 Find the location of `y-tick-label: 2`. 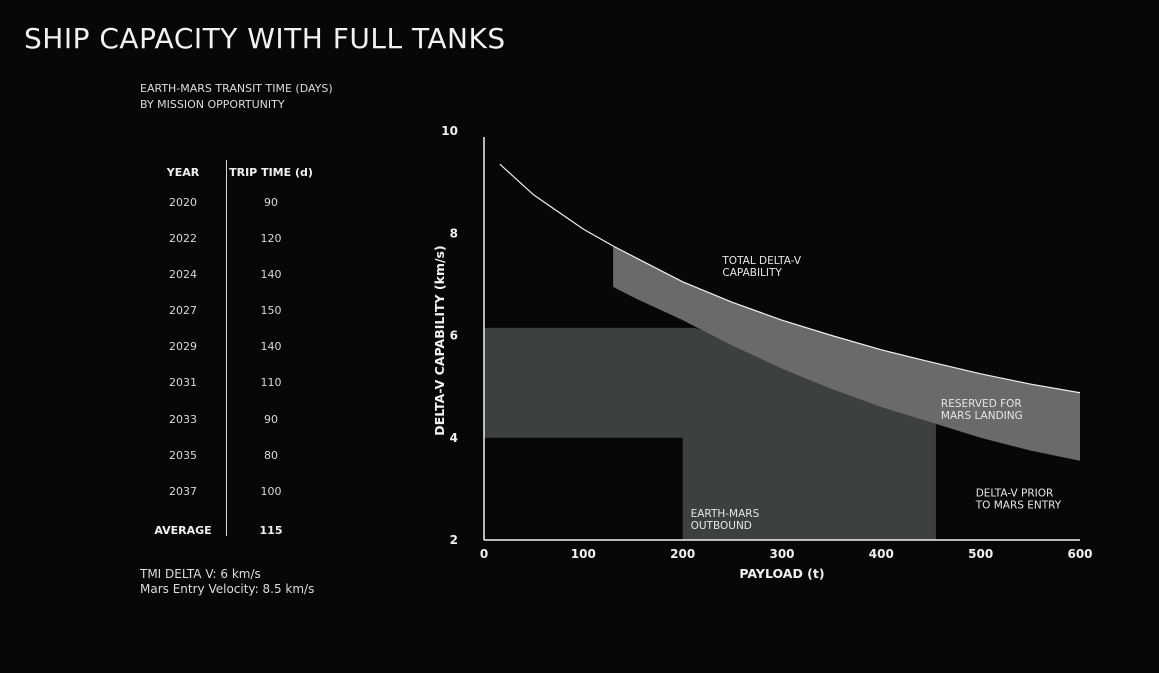

y-tick-label: 2 is located at coordinates (454, 540).